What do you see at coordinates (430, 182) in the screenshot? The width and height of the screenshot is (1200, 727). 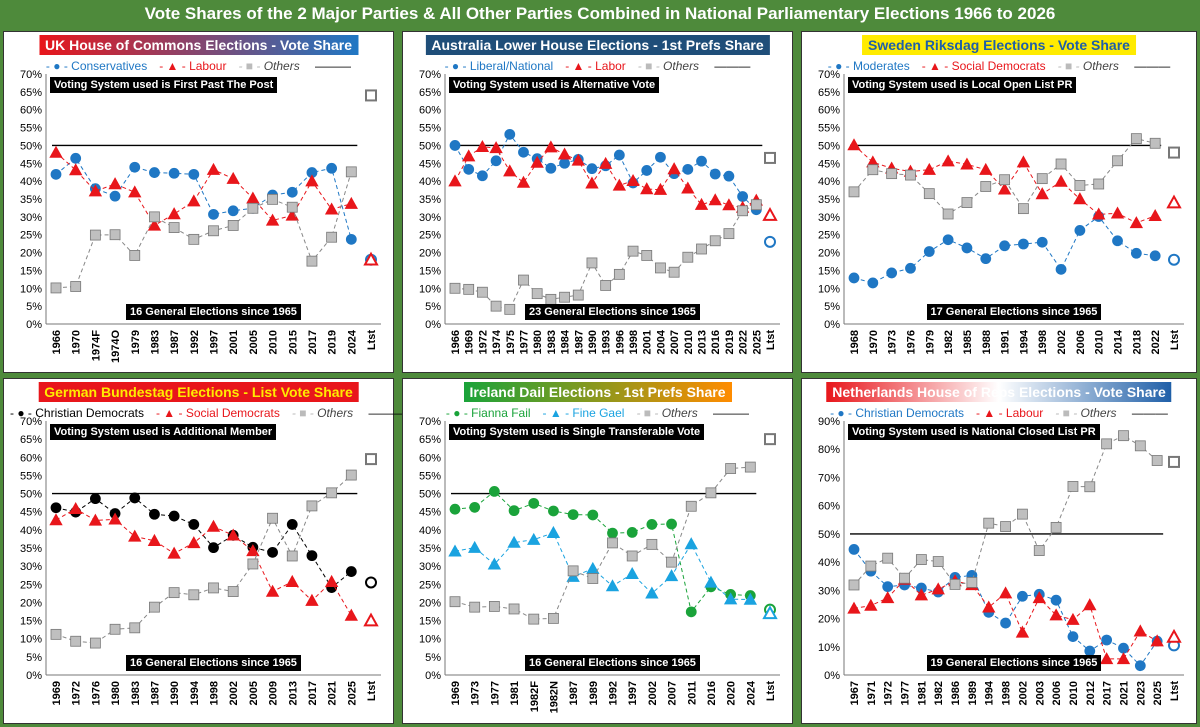 I see `y-tick-label: 40%` at bounding box center [430, 182].